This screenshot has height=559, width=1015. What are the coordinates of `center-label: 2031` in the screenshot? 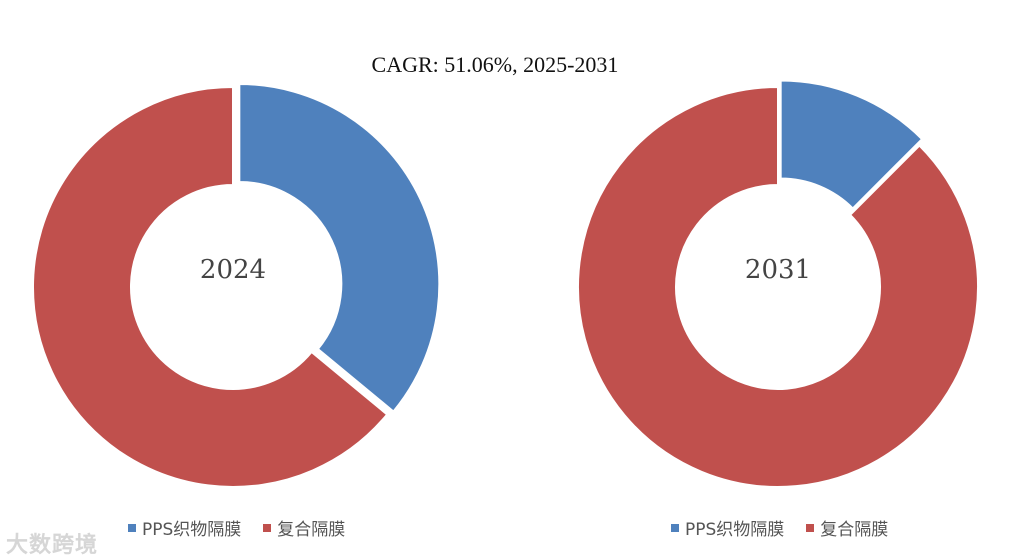 It's located at (778, 270).